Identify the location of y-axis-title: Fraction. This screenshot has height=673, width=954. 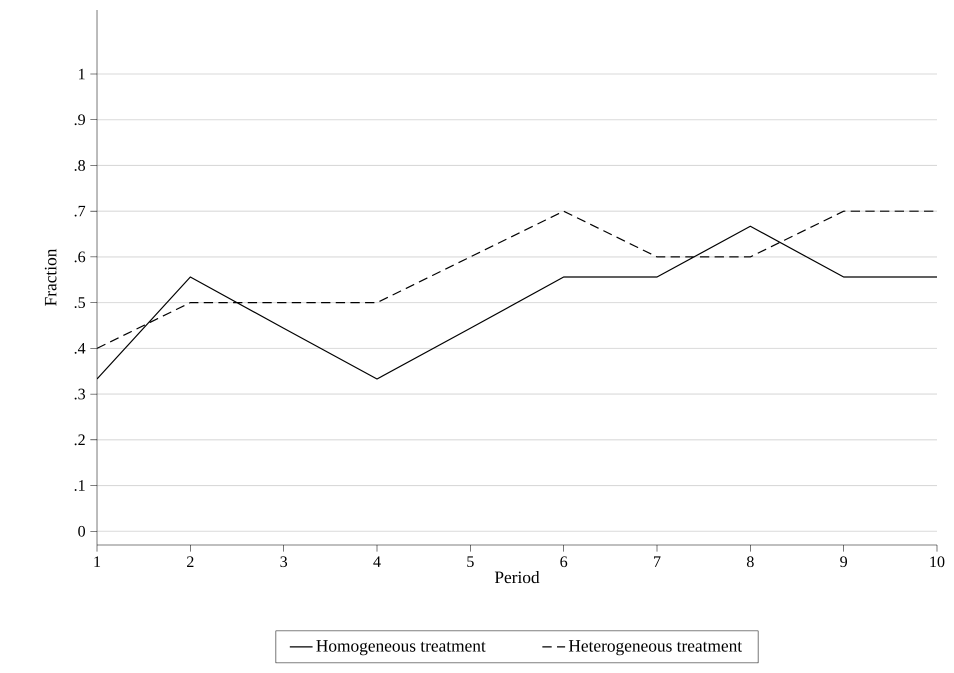
(50, 277).